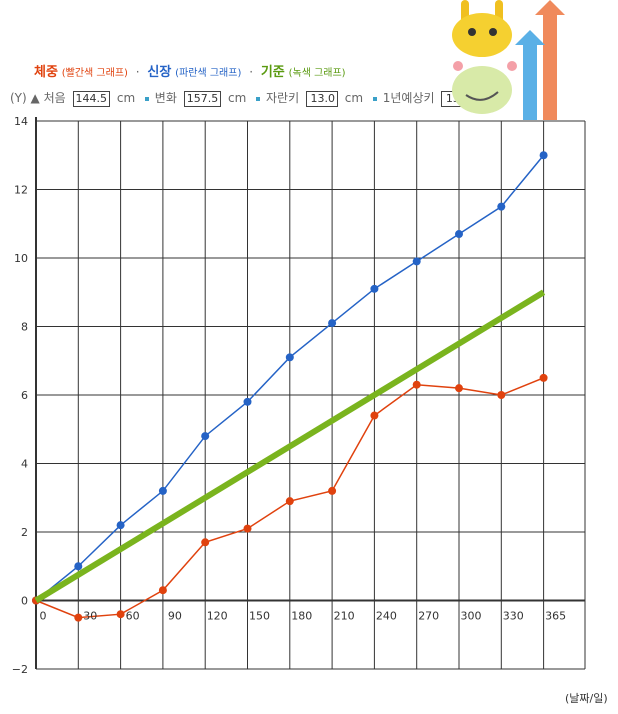  Describe the element at coordinates (35, 98) in the screenshot. I see `y-axis-arrow-icon: ▲` at that location.